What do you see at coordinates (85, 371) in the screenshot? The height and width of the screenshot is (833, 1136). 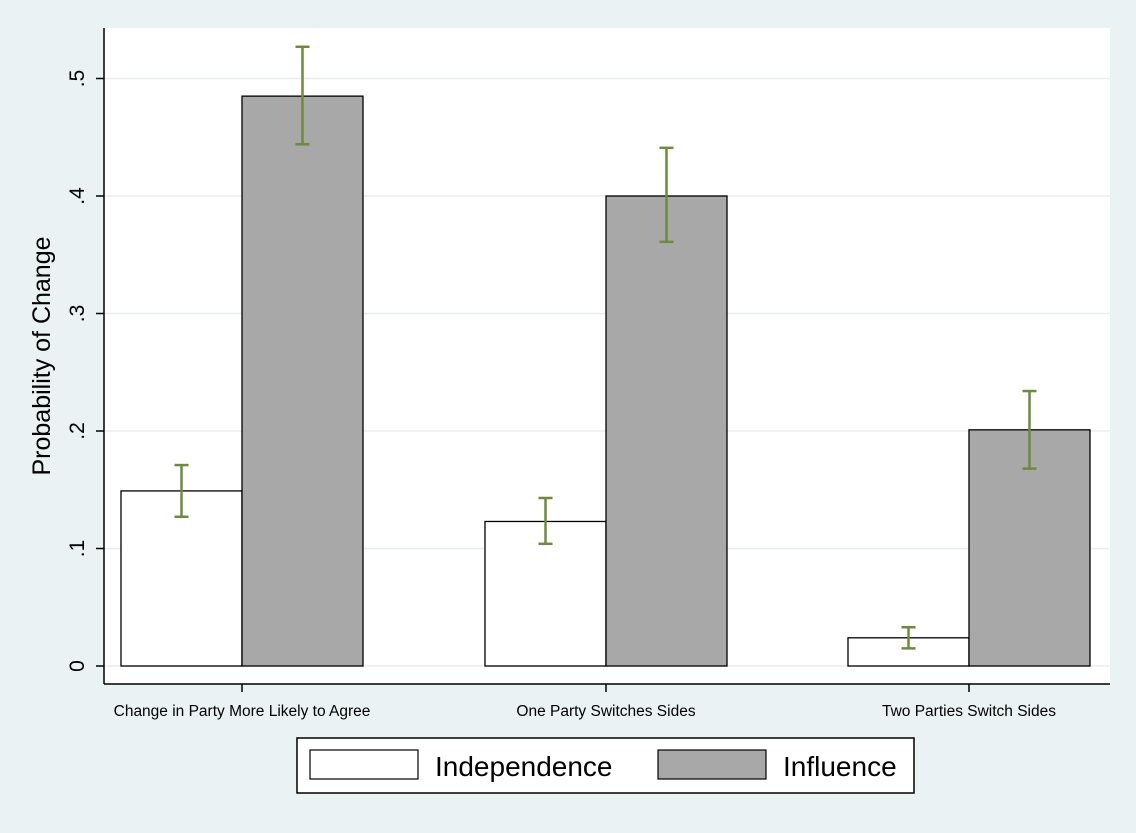 I see `y-ticks: 0 .1 .2 .3 .4 .5` at bounding box center [85, 371].